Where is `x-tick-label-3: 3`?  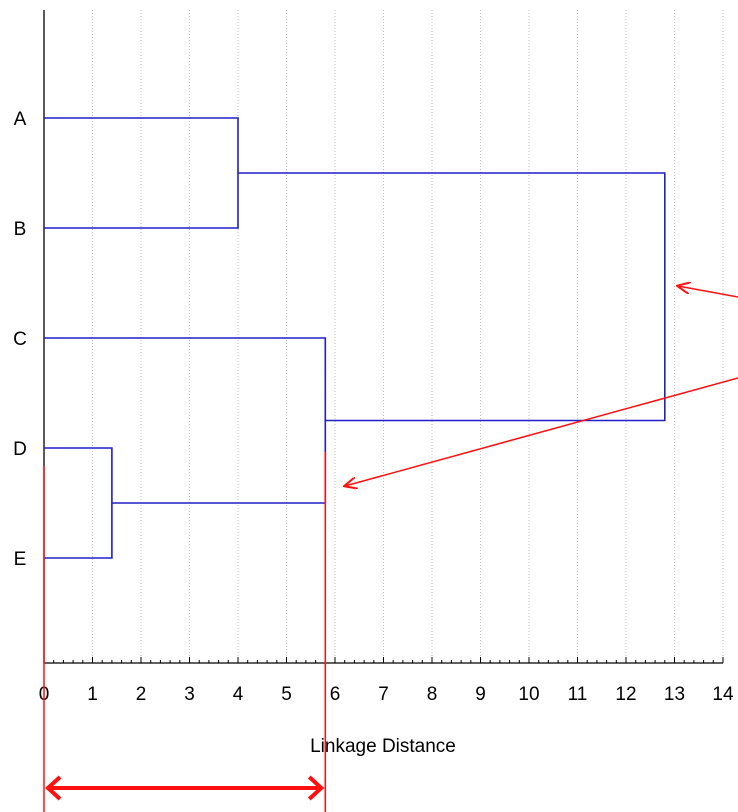
x-tick-label-3: 3 is located at coordinates (189, 694).